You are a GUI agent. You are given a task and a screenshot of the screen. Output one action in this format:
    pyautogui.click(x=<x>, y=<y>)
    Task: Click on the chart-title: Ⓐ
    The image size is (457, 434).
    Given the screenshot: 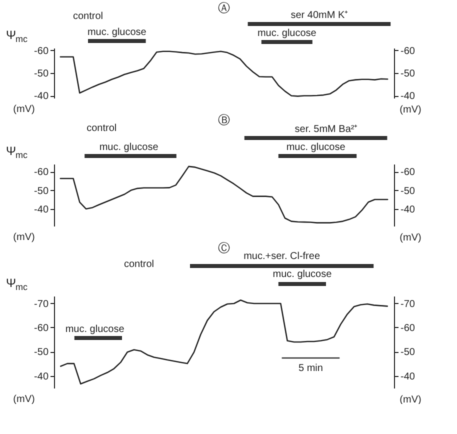 What is the action you would take?
    pyautogui.click(x=224, y=8)
    